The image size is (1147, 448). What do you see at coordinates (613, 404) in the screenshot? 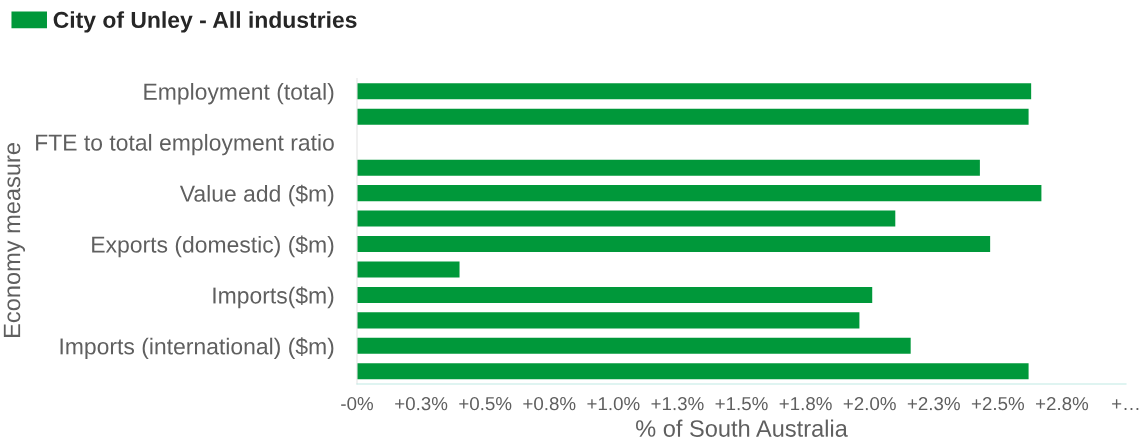
I see `x-tick-label: +1.0%` at bounding box center [613, 404].